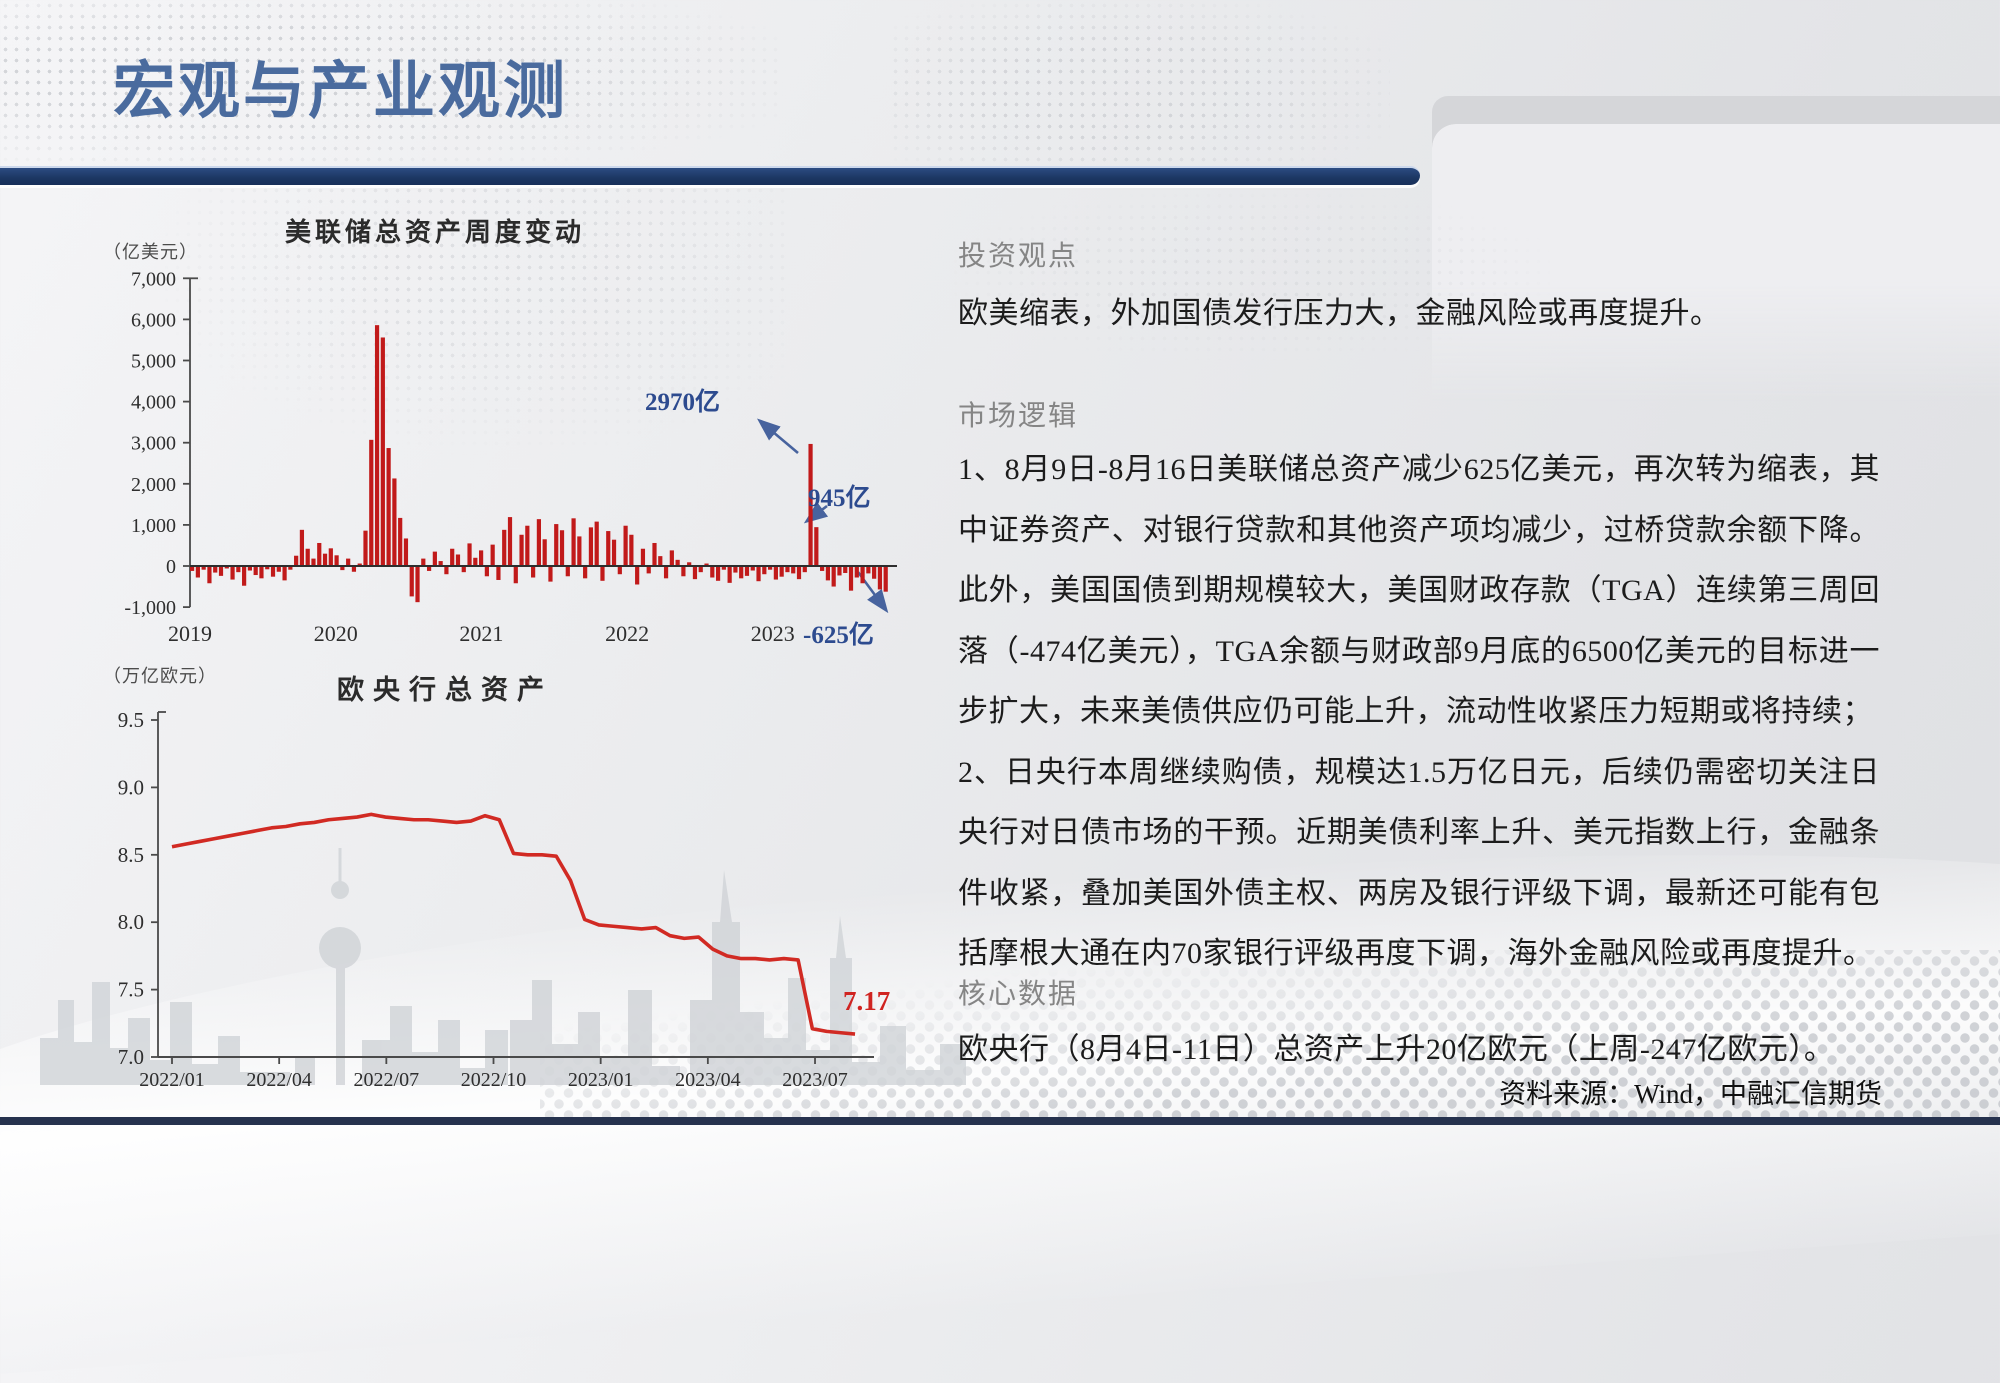 This screenshot has height=1383, width=2000. I want to click on ecb-x-tick-label: 2023/04, so click(708, 1080).